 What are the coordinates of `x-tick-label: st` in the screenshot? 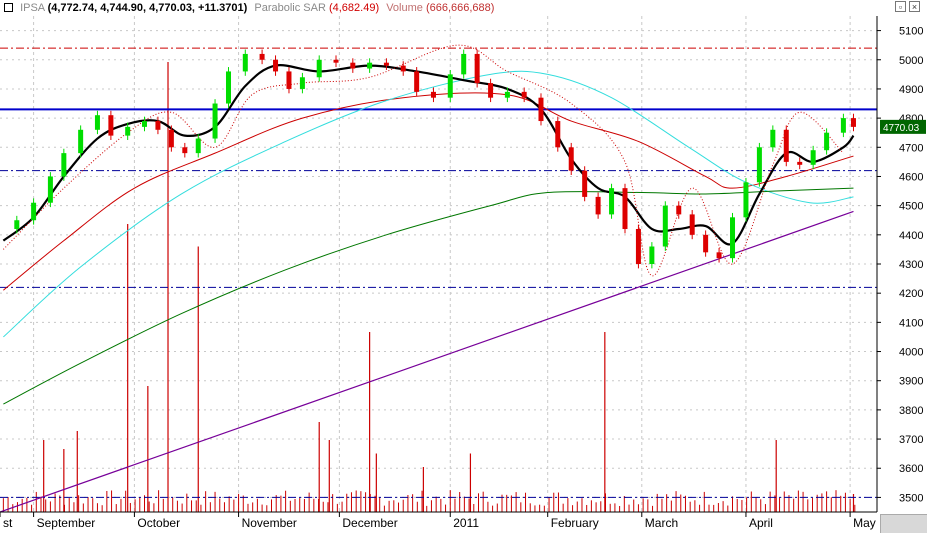 It's located at (8, 523).